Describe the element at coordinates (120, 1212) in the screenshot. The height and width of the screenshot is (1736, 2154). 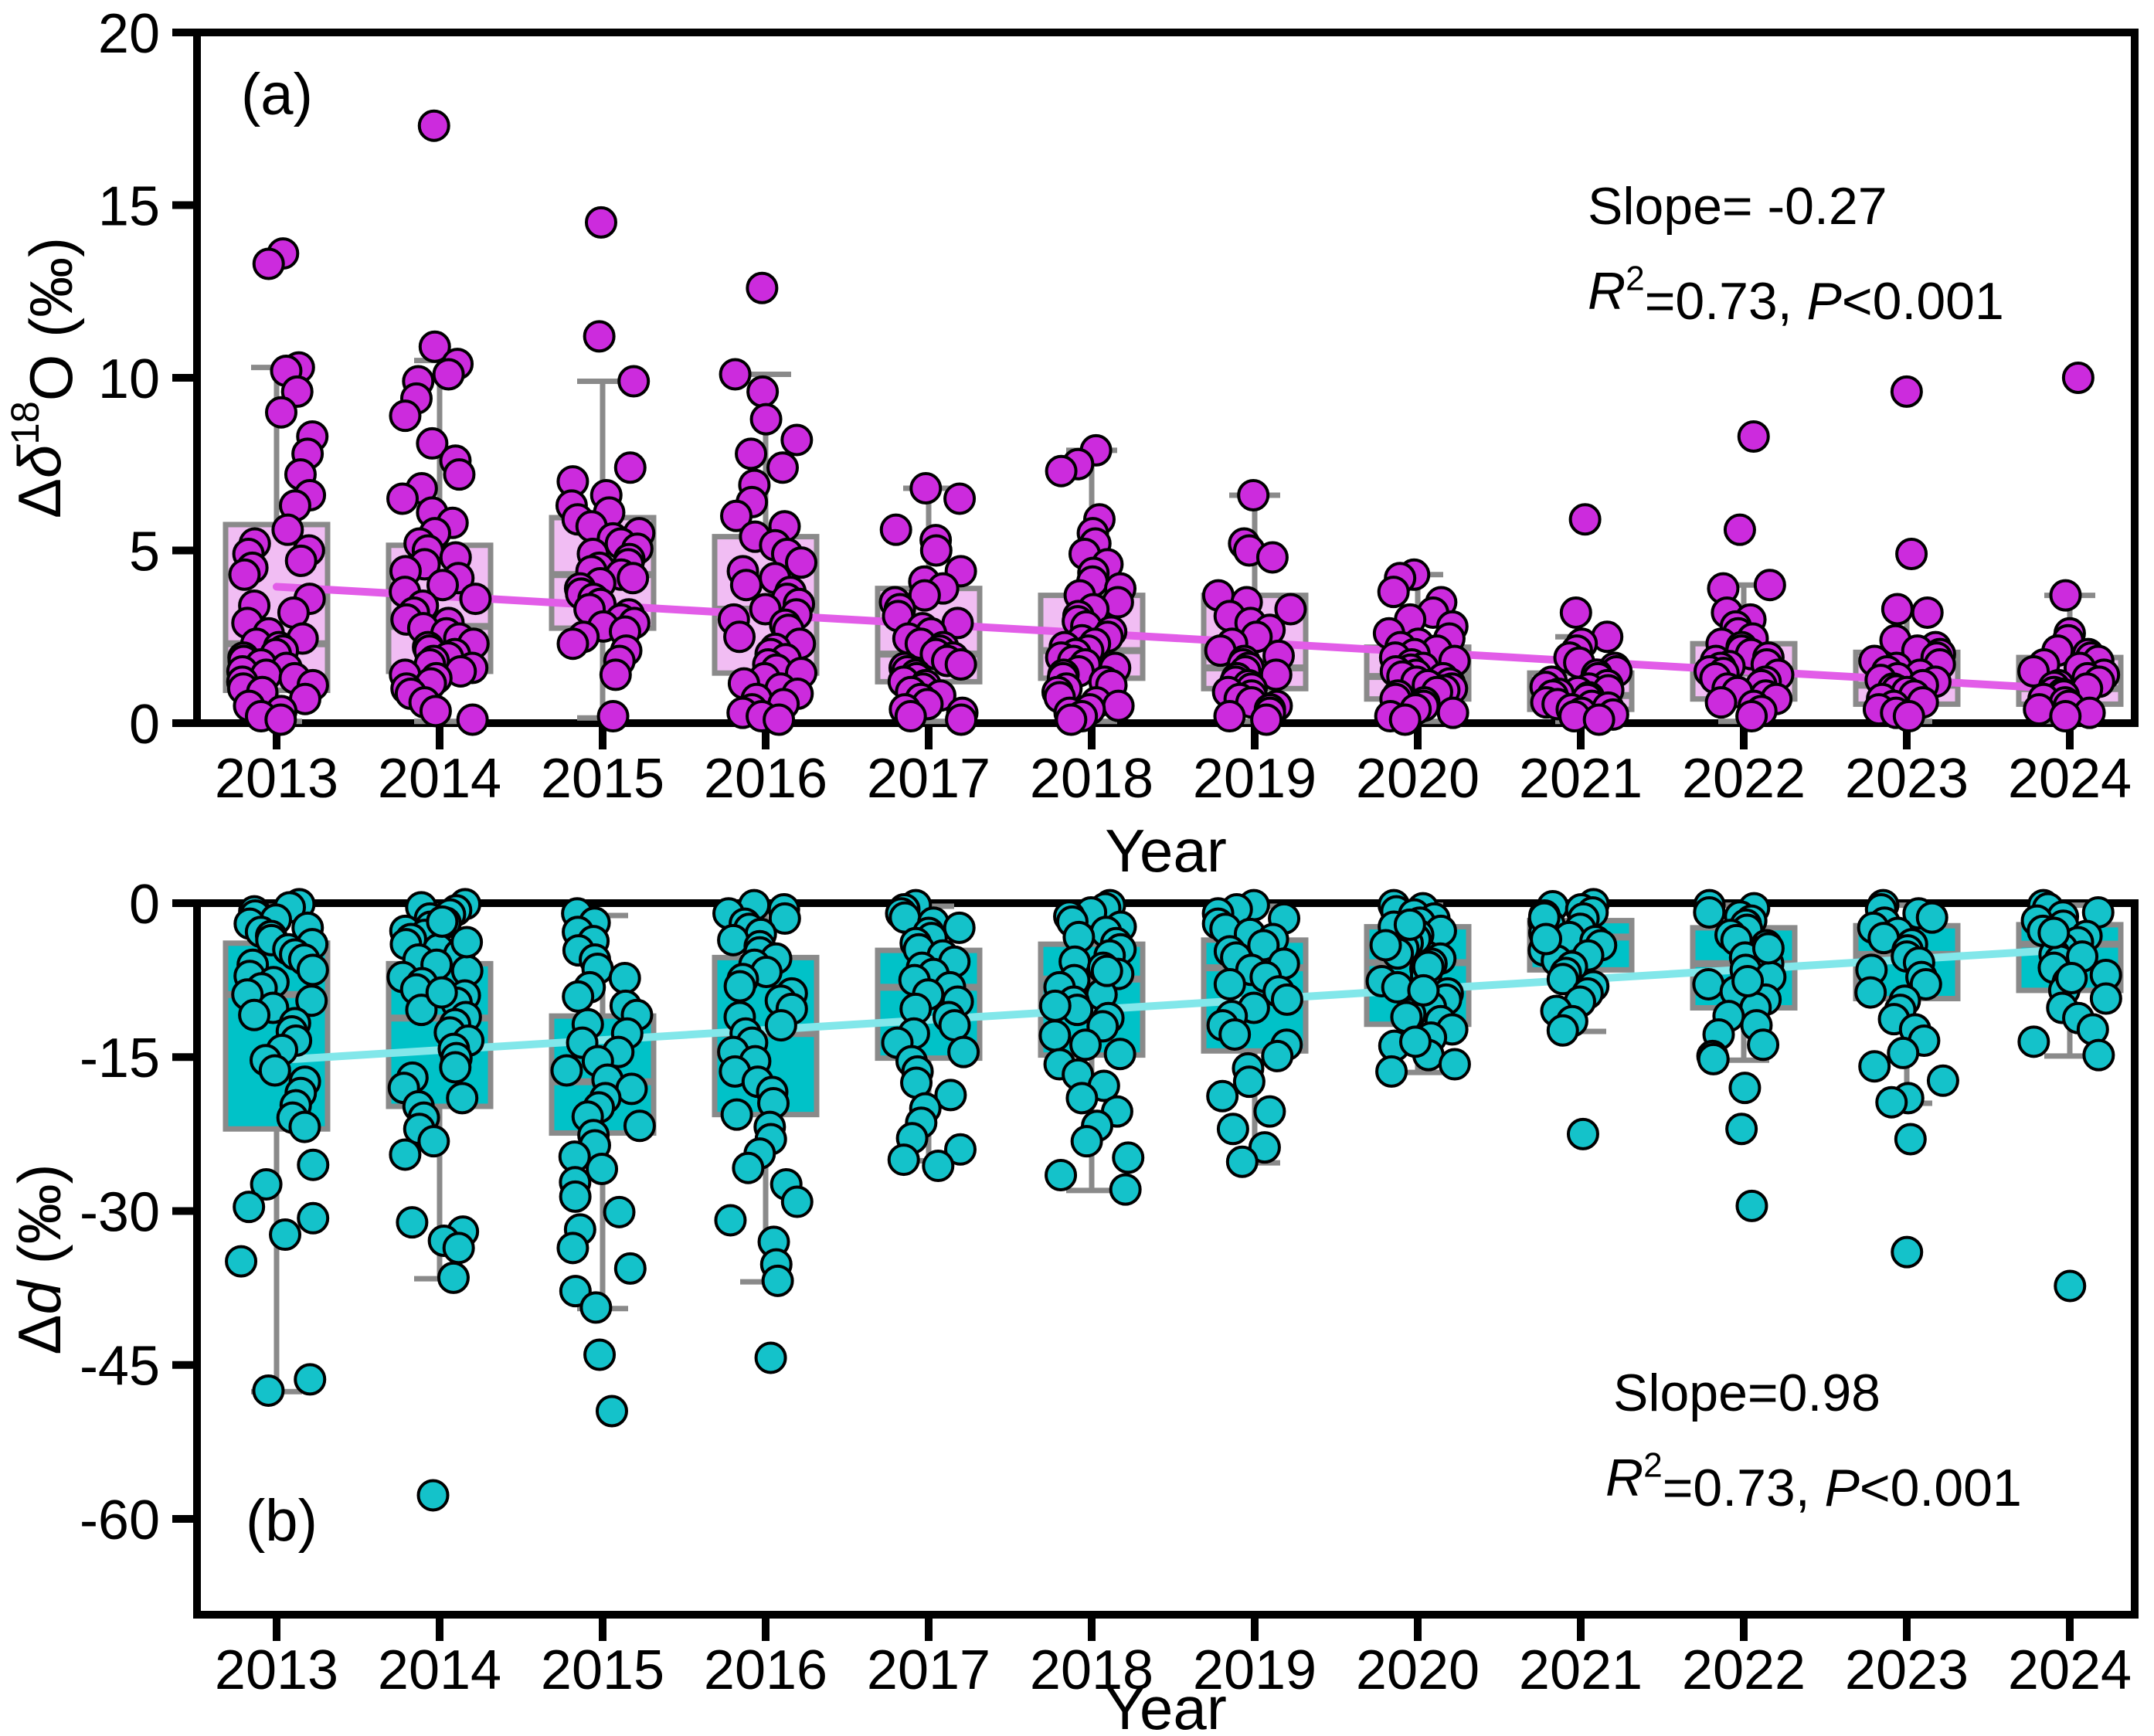
I see `y-tick-label: -30` at that location.